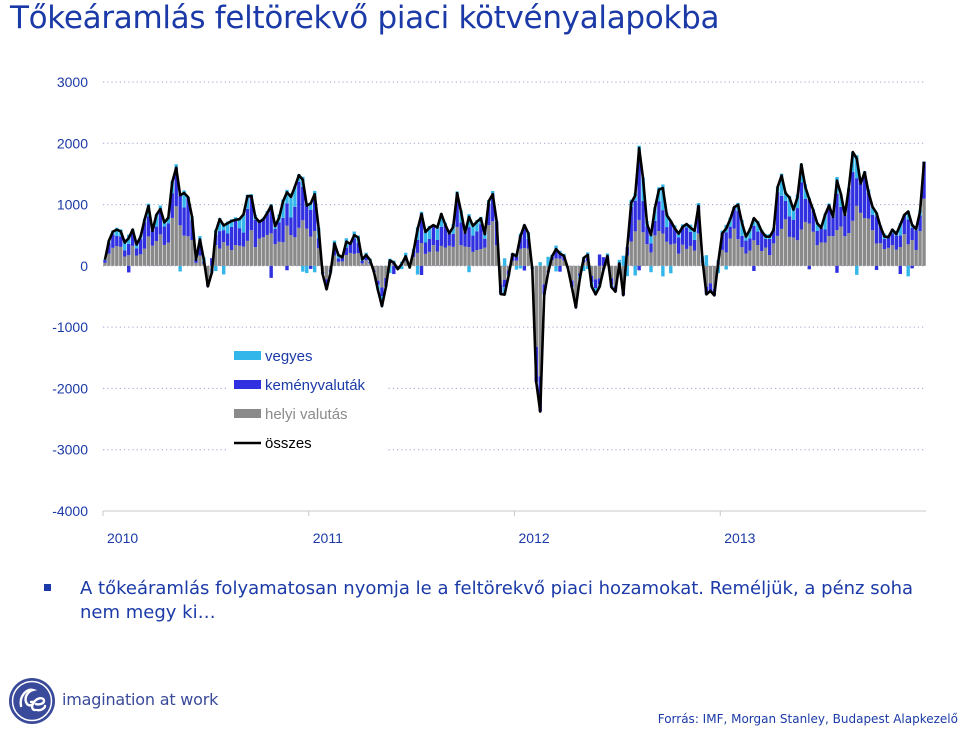 This screenshot has height=729, width=960. I want to click on legend-label-kemenyvaluta: keményvaluták, so click(315, 385).